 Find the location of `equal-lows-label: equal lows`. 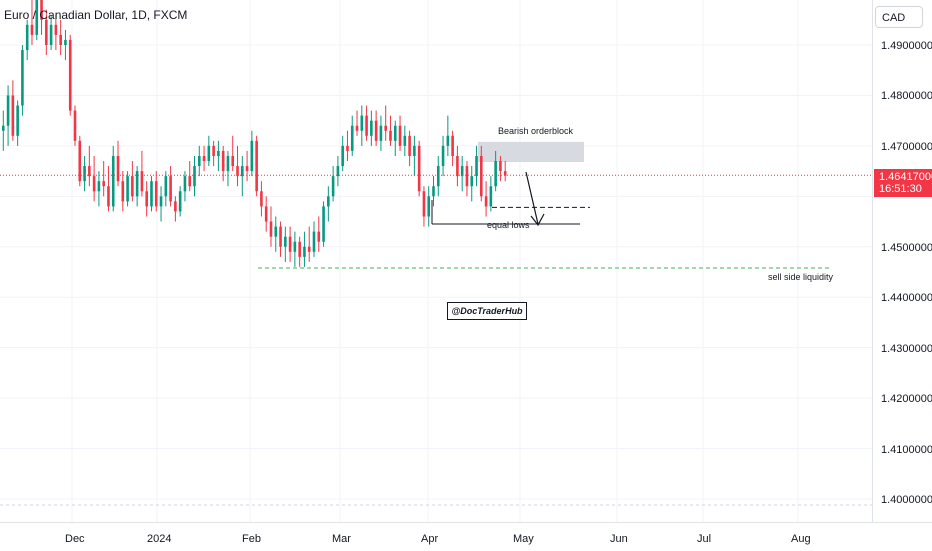

equal-lows-label: equal lows is located at coordinates (508, 225).